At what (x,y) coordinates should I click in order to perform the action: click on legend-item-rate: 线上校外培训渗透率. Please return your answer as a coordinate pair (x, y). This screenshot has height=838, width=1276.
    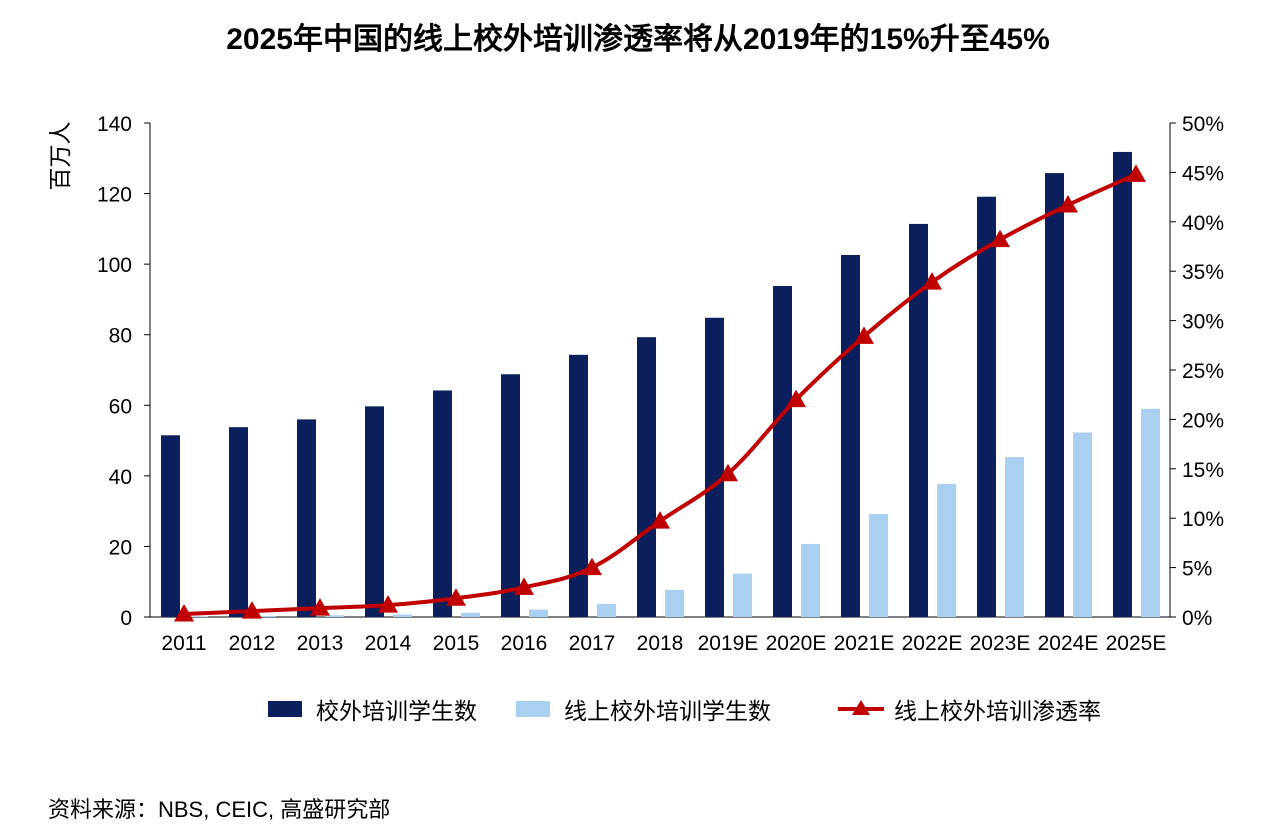
    Looking at the image, I should click on (969, 709).